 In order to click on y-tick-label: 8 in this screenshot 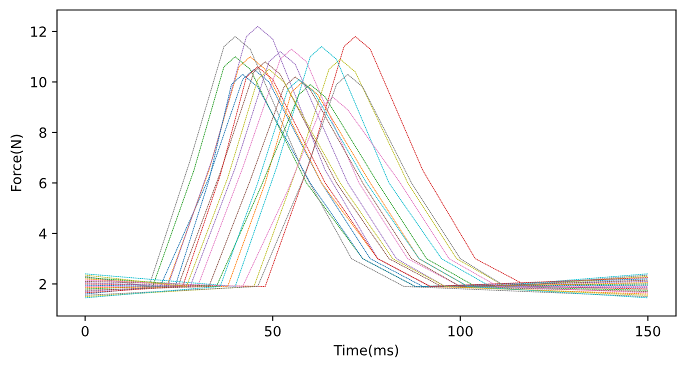, I will do `click(42, 132)`.